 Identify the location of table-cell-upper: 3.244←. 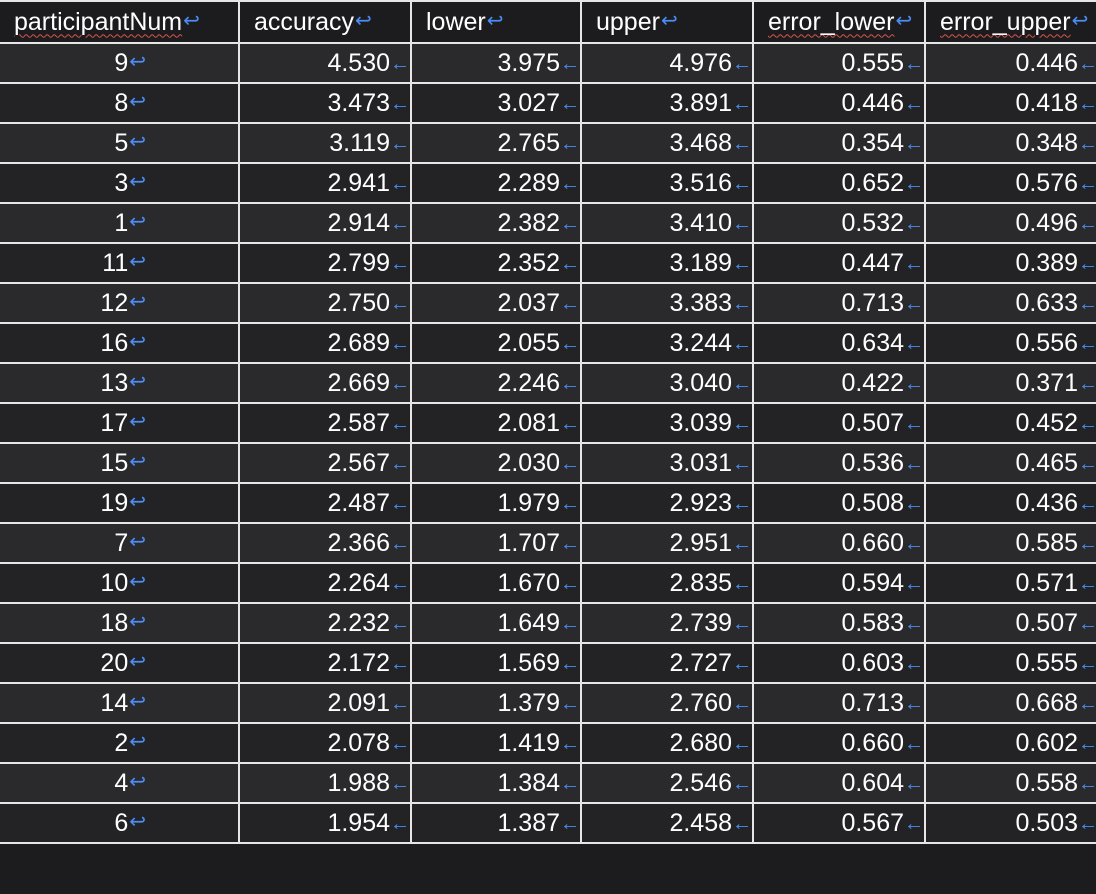
(667, 343).